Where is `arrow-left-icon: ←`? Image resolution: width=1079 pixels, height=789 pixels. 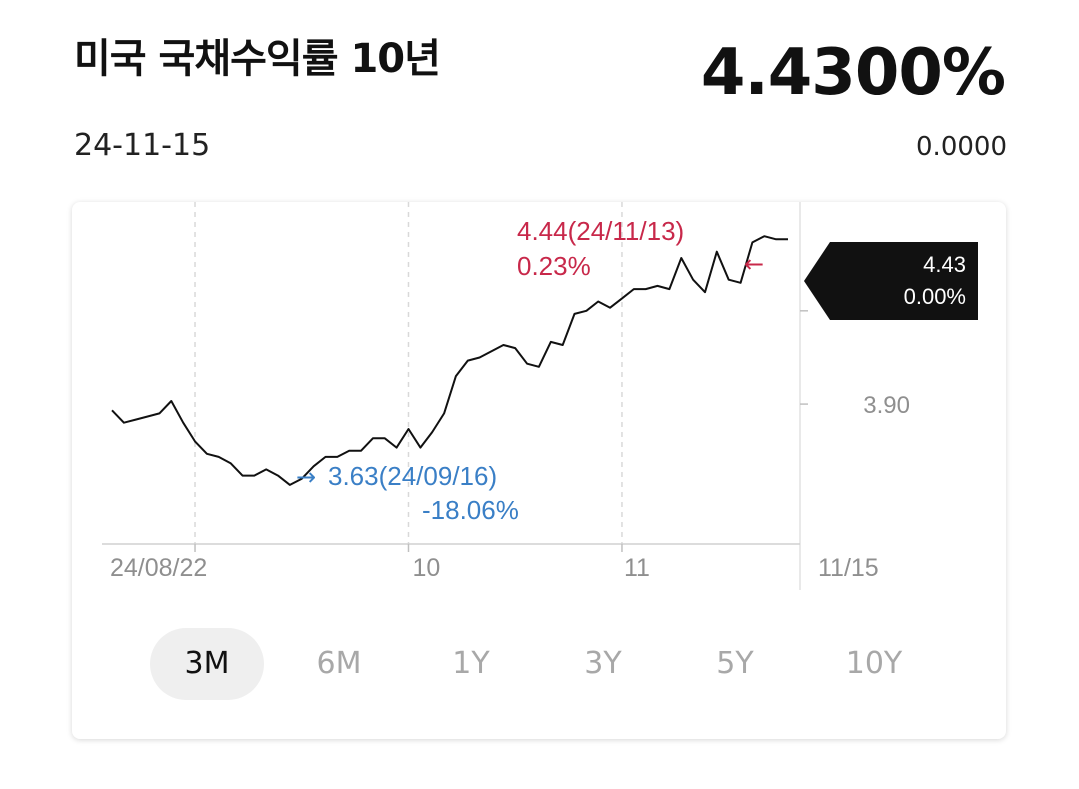
arrow-left-icon: ← is located at coordinates (754, 264).